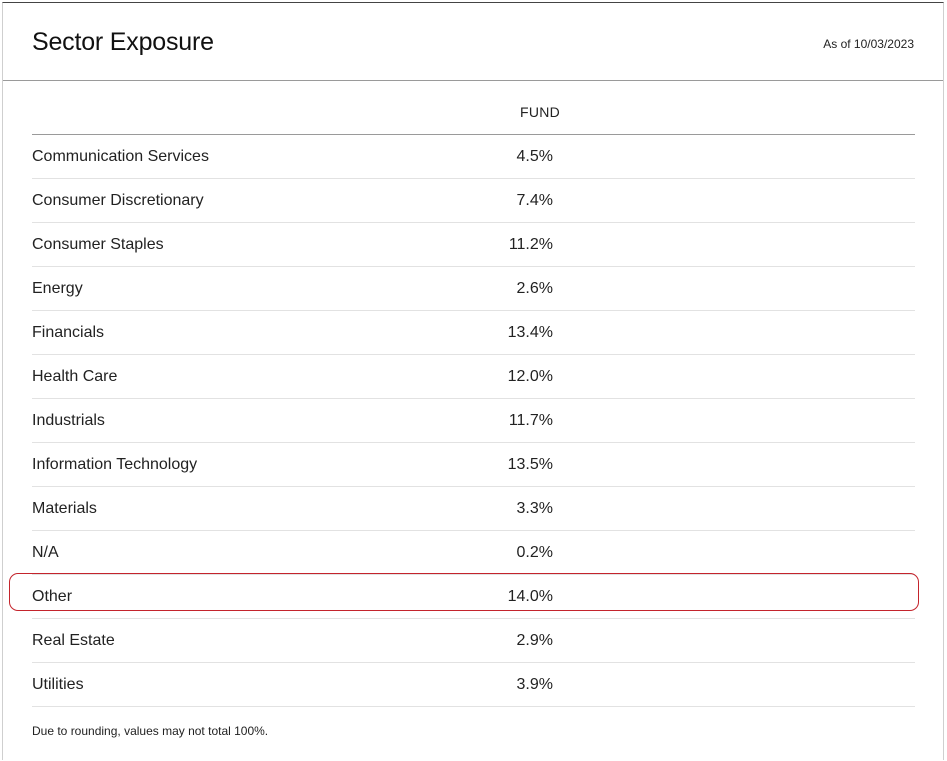  I want to click on fund-value: 11.2%, so click(530, 244).